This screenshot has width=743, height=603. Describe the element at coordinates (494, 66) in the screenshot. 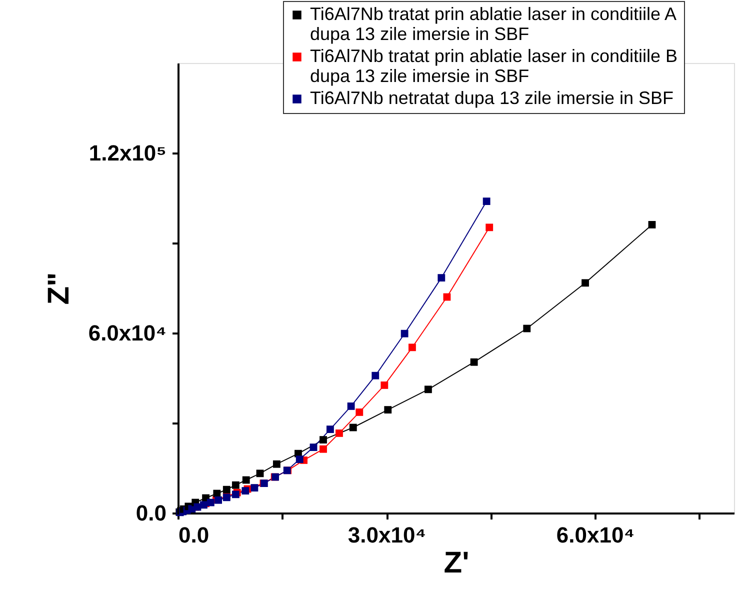

I see `legend-label: Ti6Al7Nb tratat prin ablatie laser in conditiile B dupa 13 zile imersie in SBF` at that location.